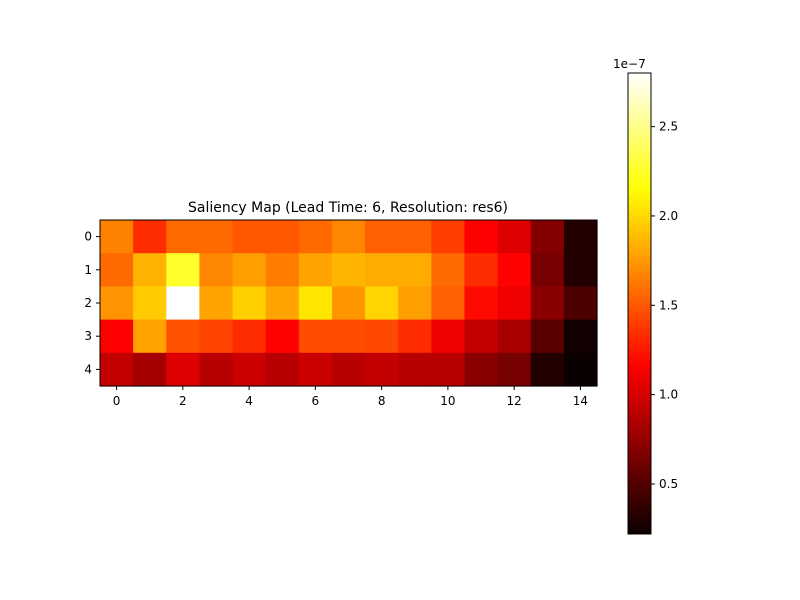 The image size is (800, 600). I want to click on x-tick-label: 4, so click(249, 401).